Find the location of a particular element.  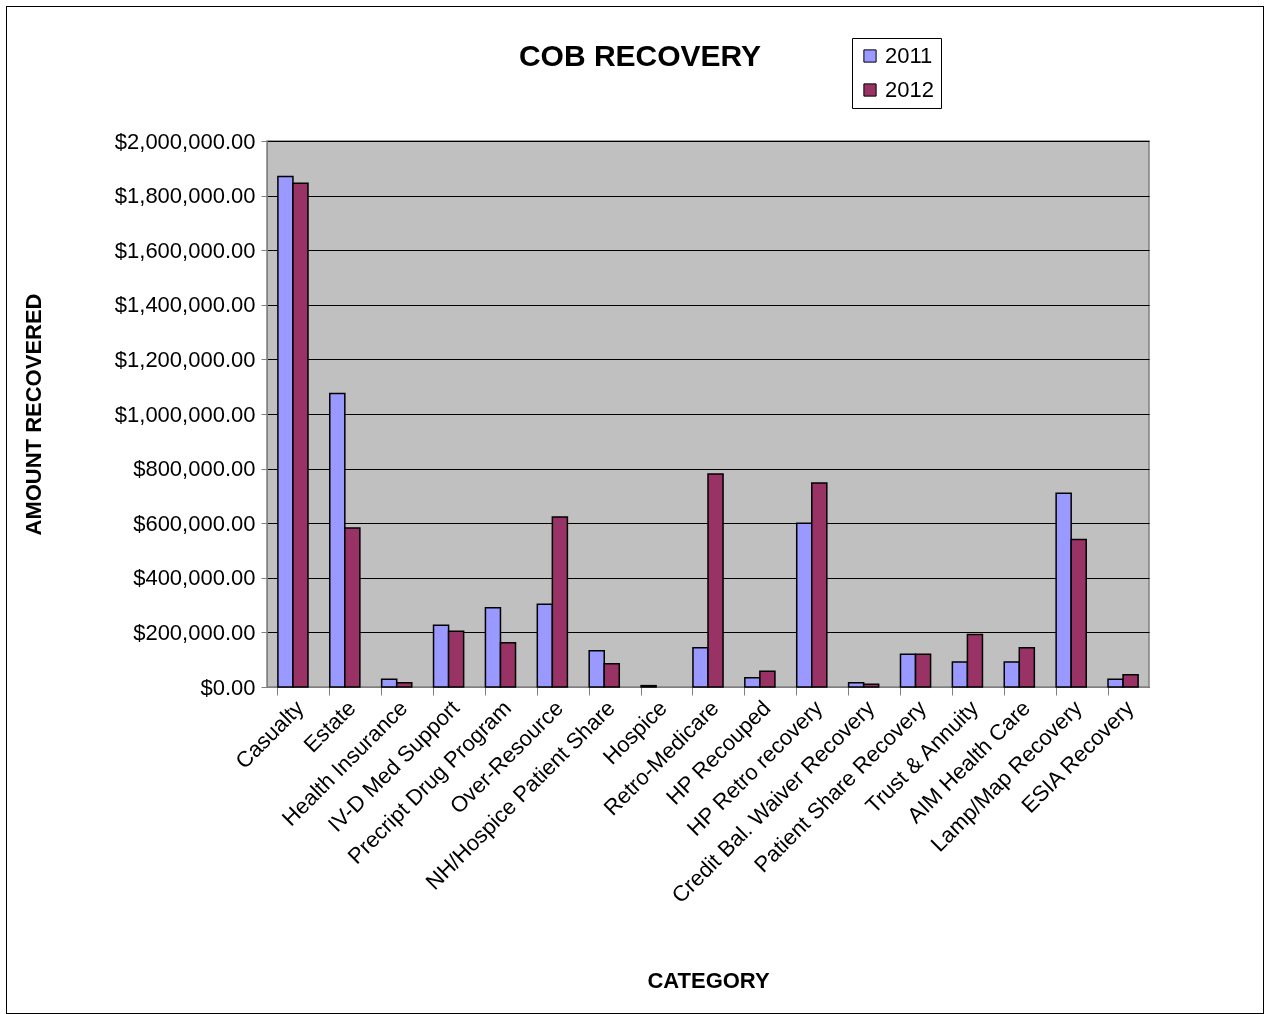

legend-label: 2012 is located at coordinates (909, 89).